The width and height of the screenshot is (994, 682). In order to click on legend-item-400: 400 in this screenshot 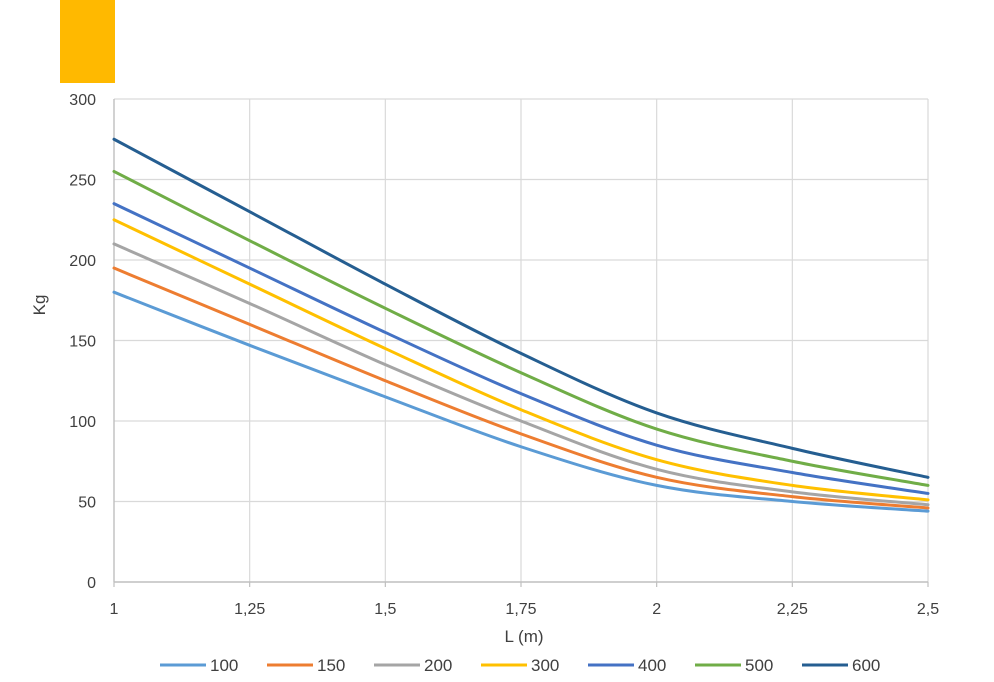, I will do `click(627, 665)`.